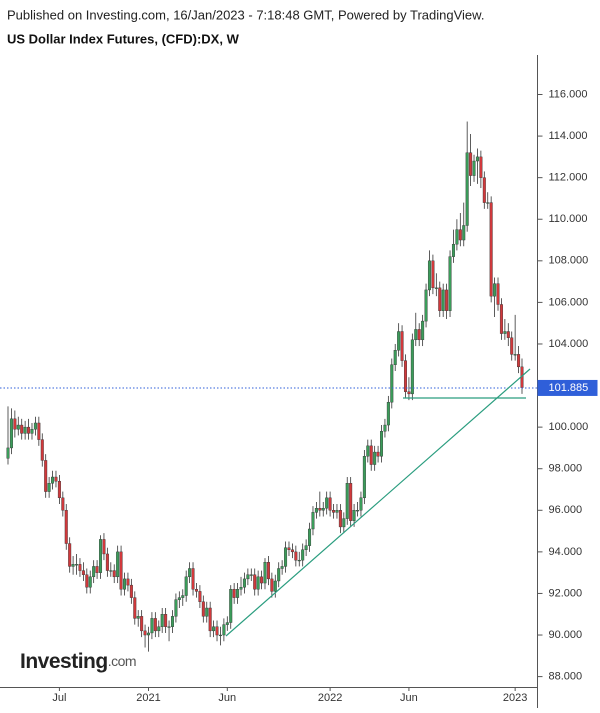 The image size is (600, 713). Describe the element at coordinates (569, 261) in the screenshot. I see `y-tick-label: 108.000` at that location.